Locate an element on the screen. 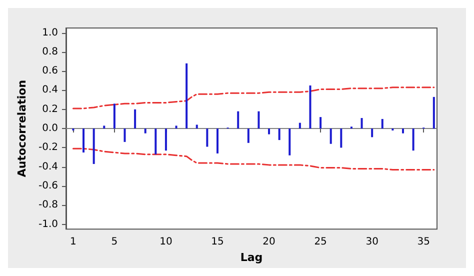 The width and height of the screenshot is (474, 276). y-tick-label: 0.6 is located at coordinates (50, 71).